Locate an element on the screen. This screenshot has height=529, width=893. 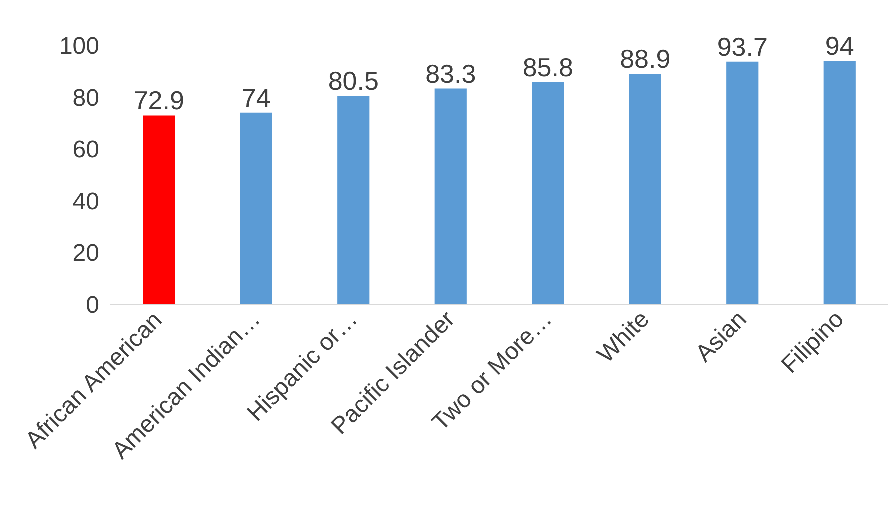
data-label: 80.5 is located at coordinates (353, 81).